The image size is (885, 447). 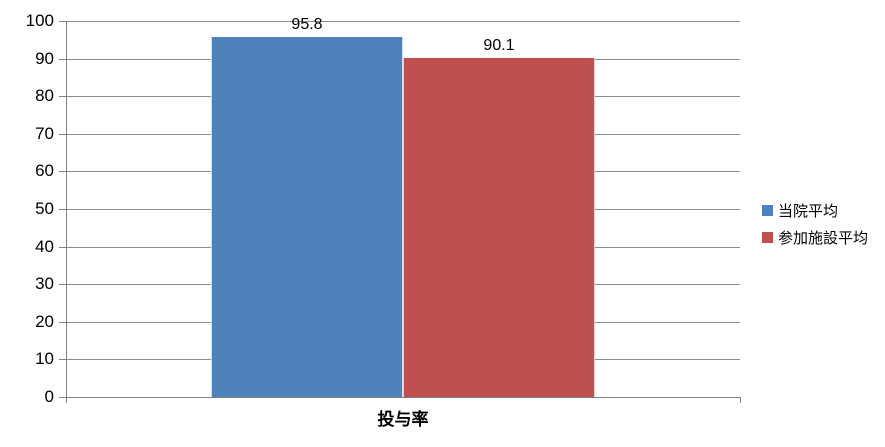 I want to click on gridline, so click(x=403, y=21).